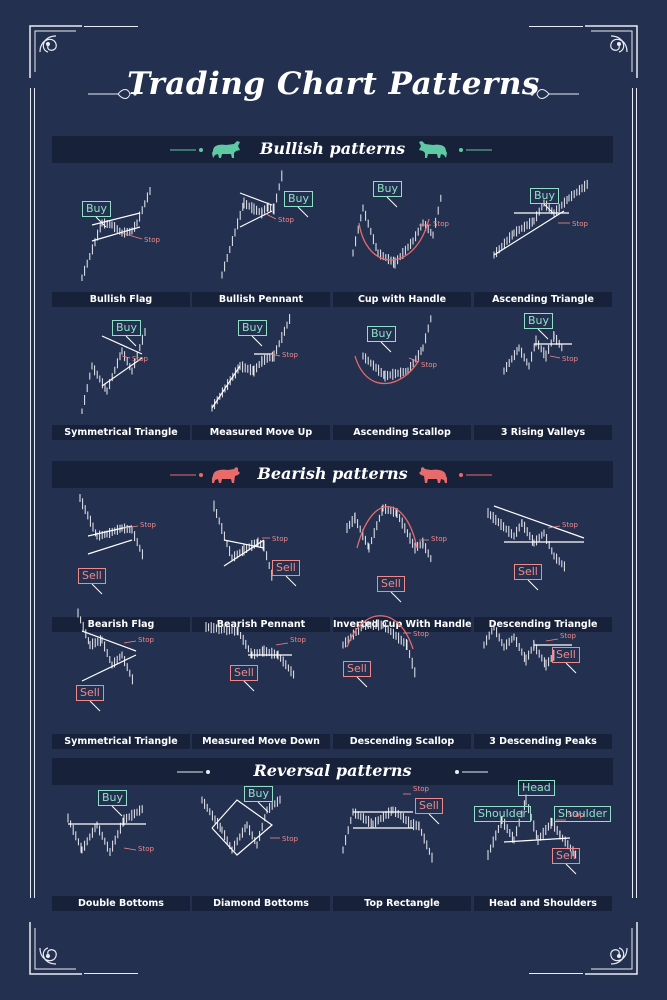 Image resolution: width=667 pixels, height=1000 pixels. I want to click on pattern-card: Buy Stop Ascending Triangle, so click(543, 235).